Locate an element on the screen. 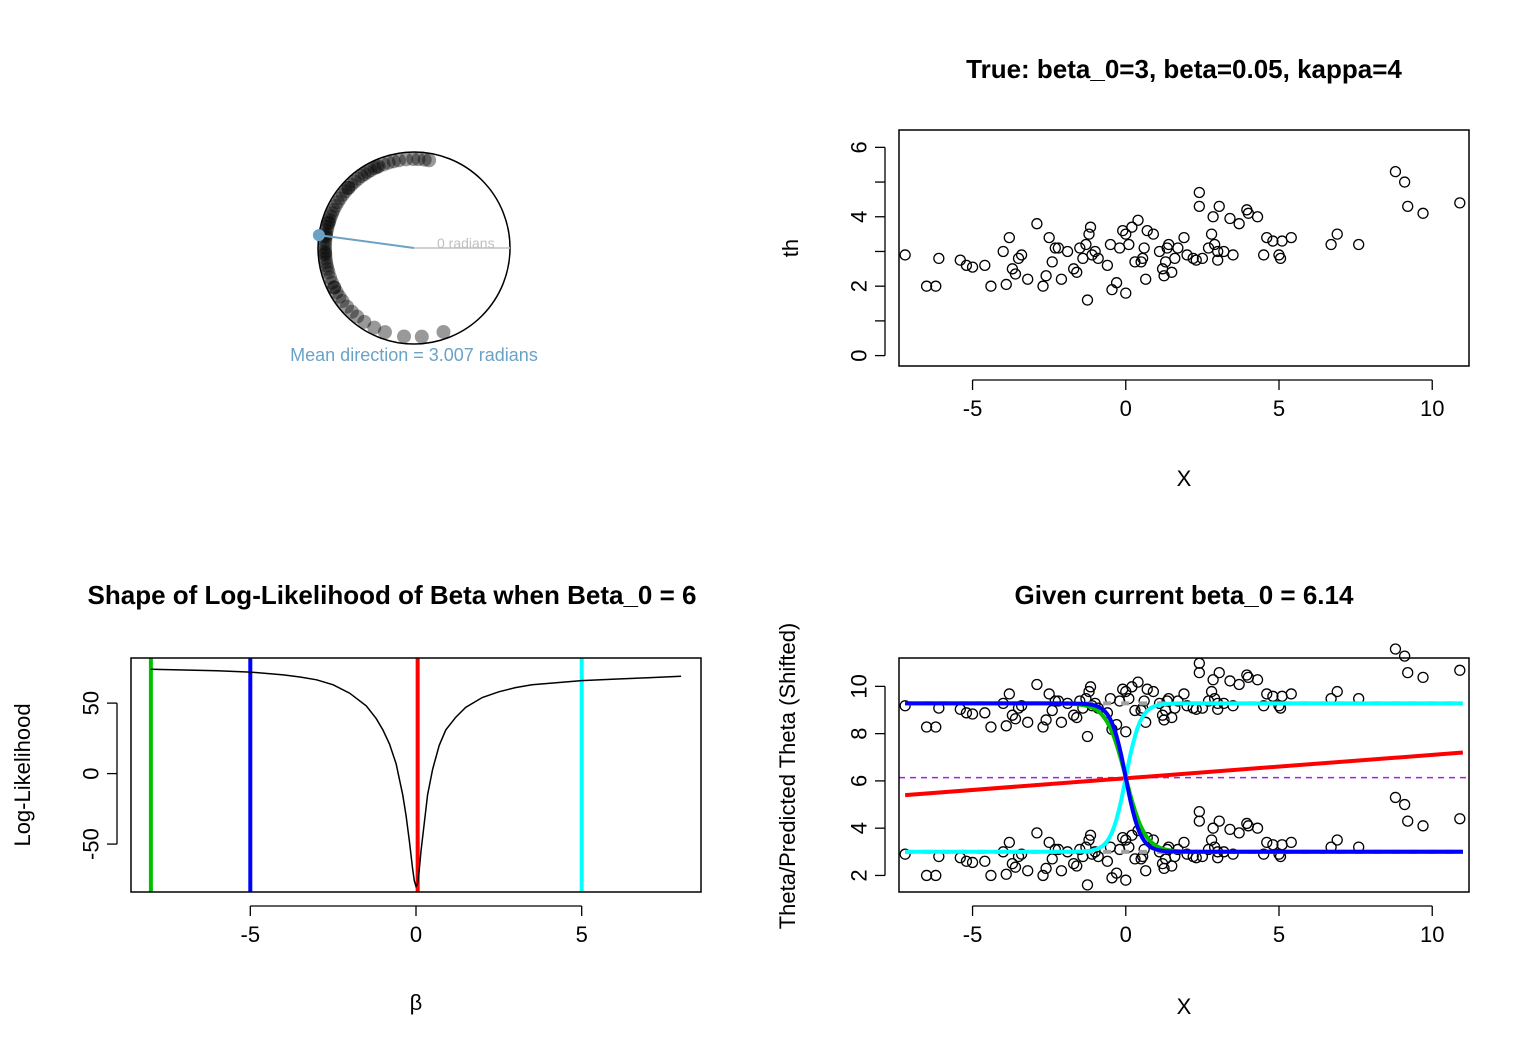  axes: -5 0 5 10 0 2 4 6 is located at coordinates (1146, 281).